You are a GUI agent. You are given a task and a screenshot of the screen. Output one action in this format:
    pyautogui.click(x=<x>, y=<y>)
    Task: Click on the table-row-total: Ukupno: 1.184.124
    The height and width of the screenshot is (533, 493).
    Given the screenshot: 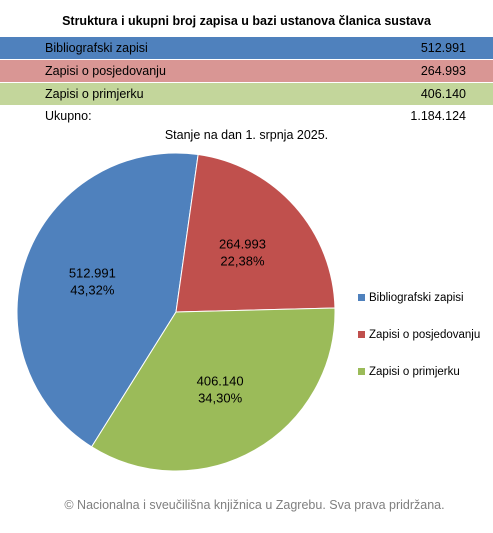 What is the action you would take?
    pyautogui.click(x=246, y=116)
    